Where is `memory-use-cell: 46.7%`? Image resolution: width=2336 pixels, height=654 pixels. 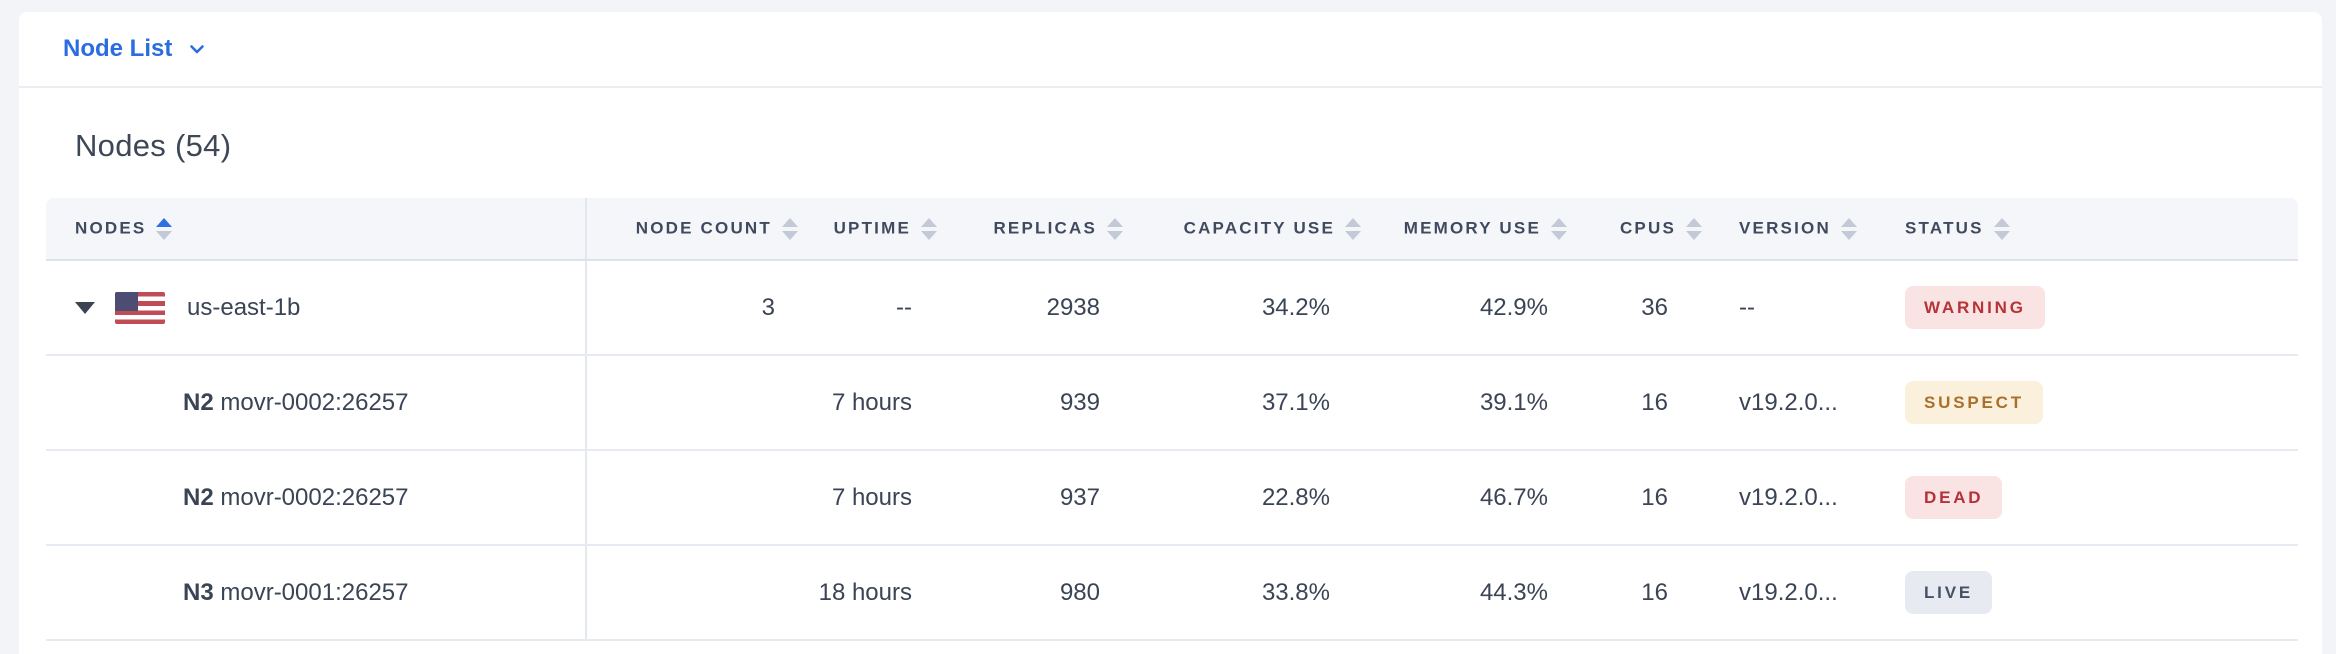
memory-use-cell: 46.7% is located at coordinates (1466, 498).